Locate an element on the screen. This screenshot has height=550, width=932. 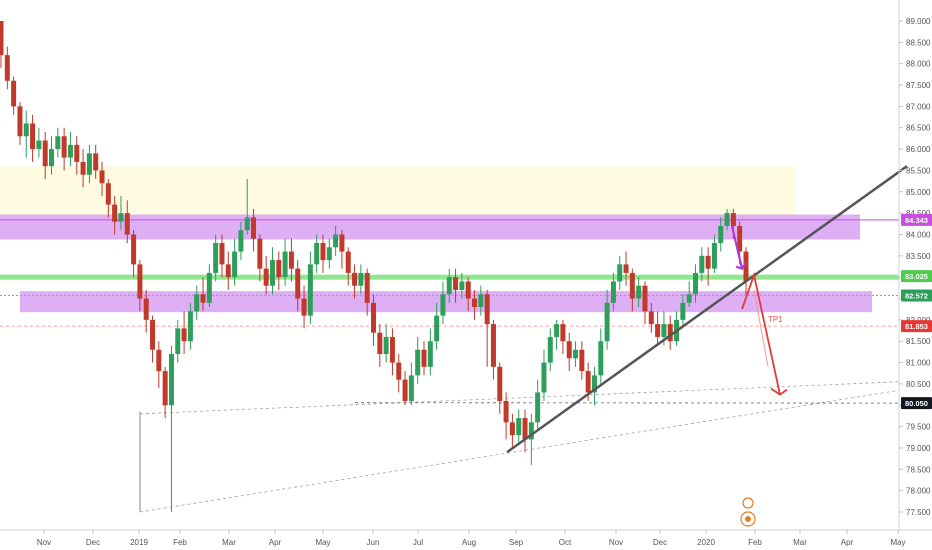
y-tick-label: 84.500 is located at coordinates (918, 213).